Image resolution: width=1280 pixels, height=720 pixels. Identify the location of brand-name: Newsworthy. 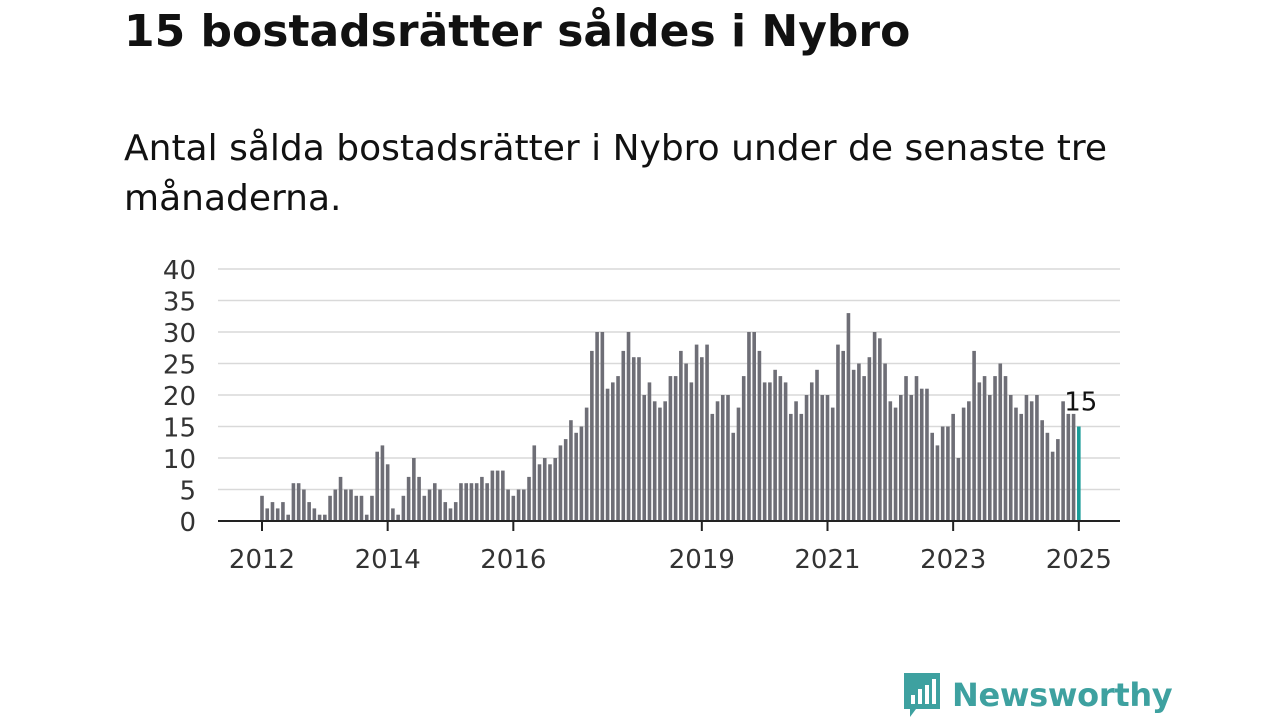
(1062, 695).